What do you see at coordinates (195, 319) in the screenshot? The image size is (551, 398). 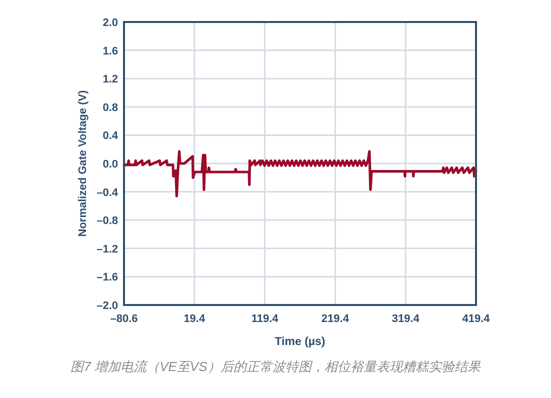 I see `x-tick-label: 19.4` at bounding box center [195, 319].